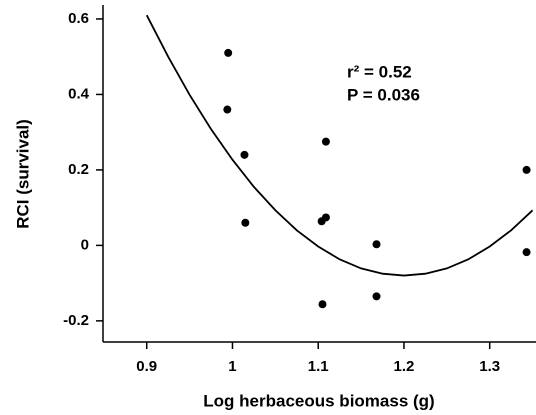  Describe the element at coordinates (318, 366) in the screenshot. I see `x-tick-label: 1.1` at that location.